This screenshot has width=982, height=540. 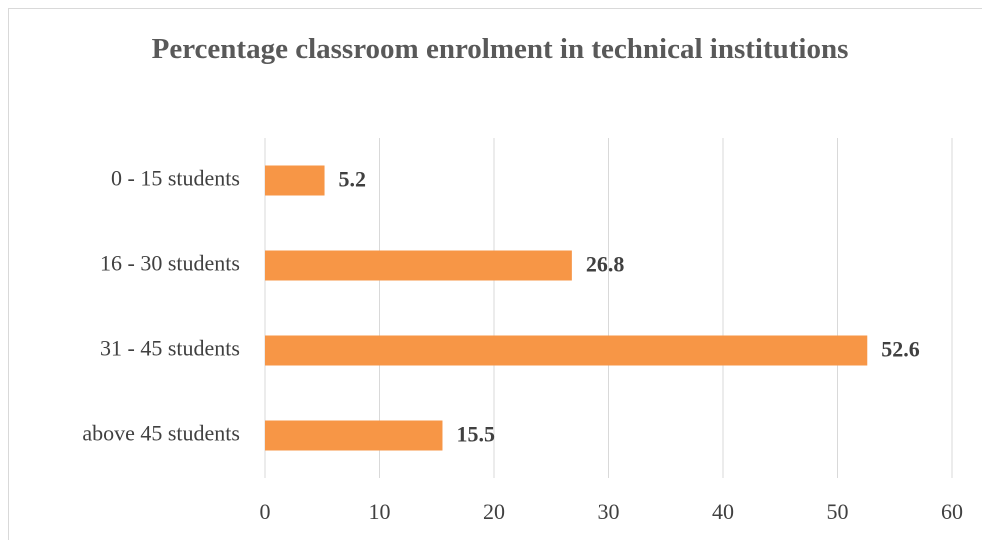 I want to click on data-label: 15.5, so click(x=475, y=434).